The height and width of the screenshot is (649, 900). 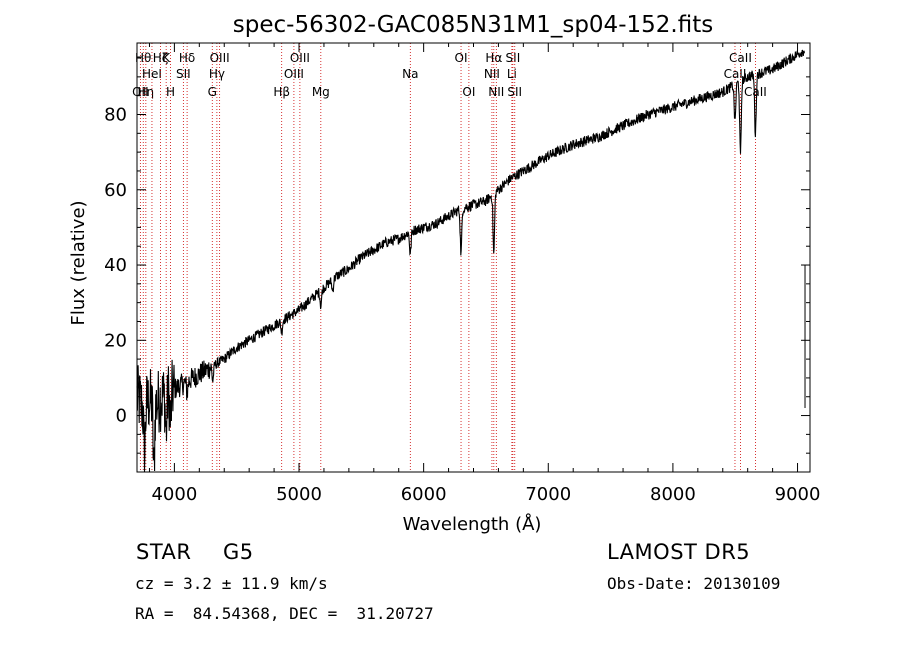 What do you see at coordinates (679, 552) in the screenshot?
I see `survey-name: LAMOST DR5` at bounding box center [679, 552].